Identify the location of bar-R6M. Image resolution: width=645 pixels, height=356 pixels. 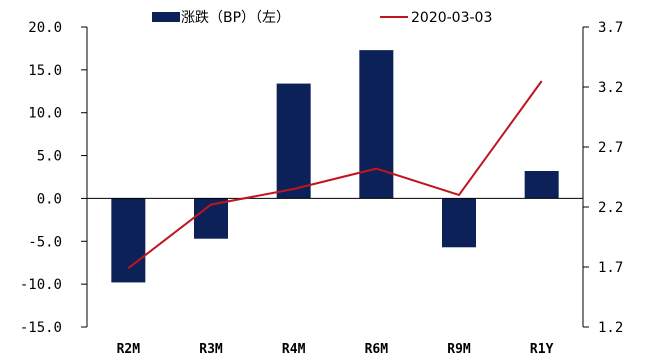
(376, 124).